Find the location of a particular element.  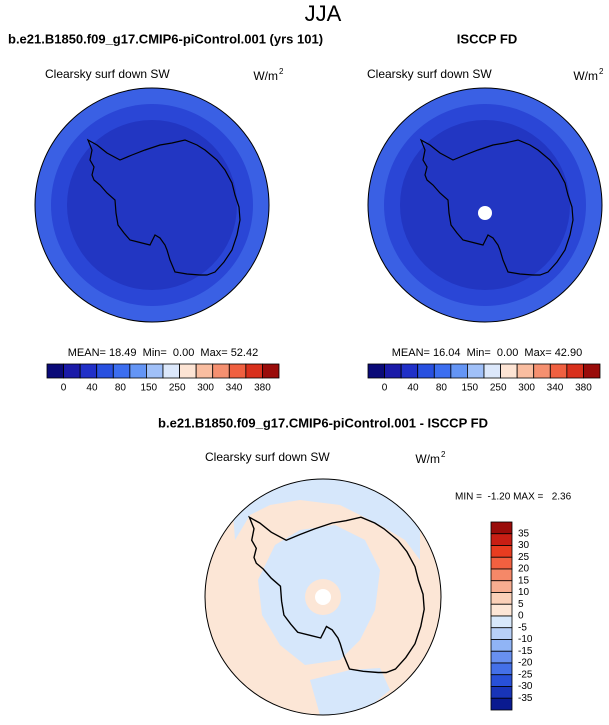

colorbar-label: -15 is located at coordinates (525, 651).